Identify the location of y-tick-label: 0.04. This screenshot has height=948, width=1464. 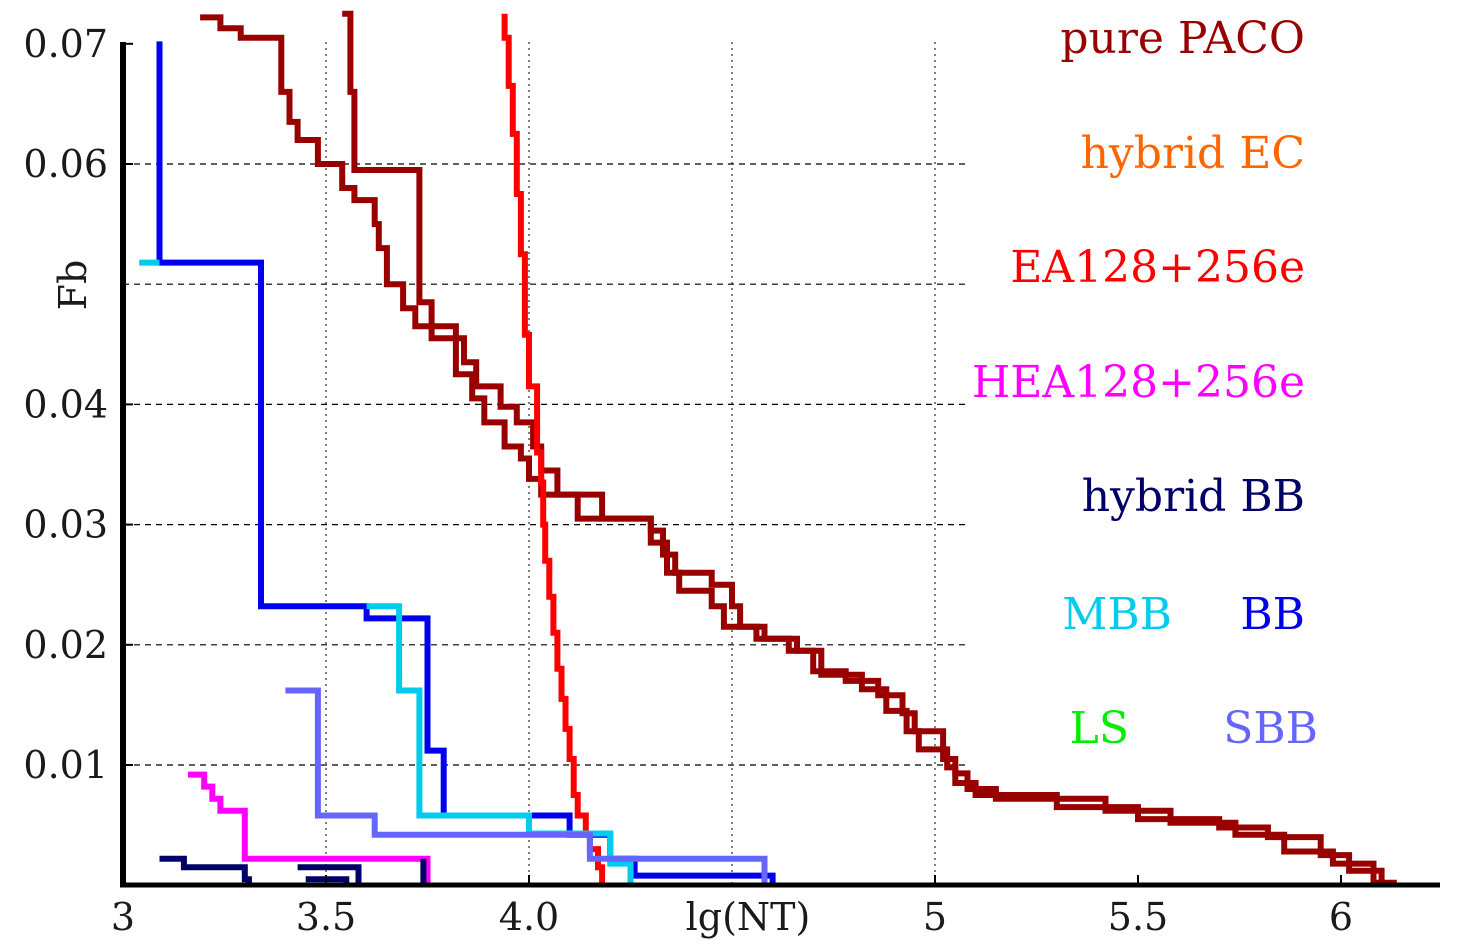
(65, 404).